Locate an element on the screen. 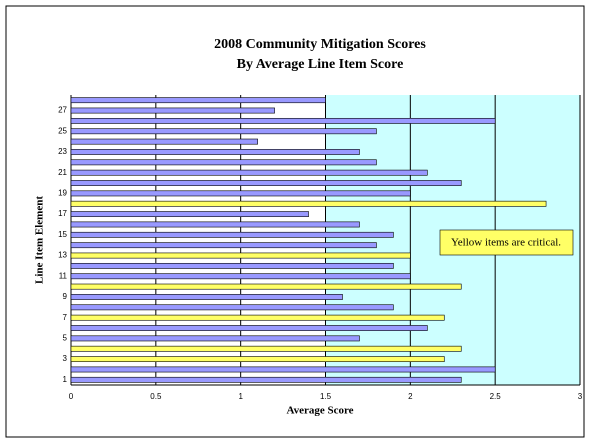 This screenshot has height=444, width=591. x-tick-label: 3 is located at coordinates (580, 396).